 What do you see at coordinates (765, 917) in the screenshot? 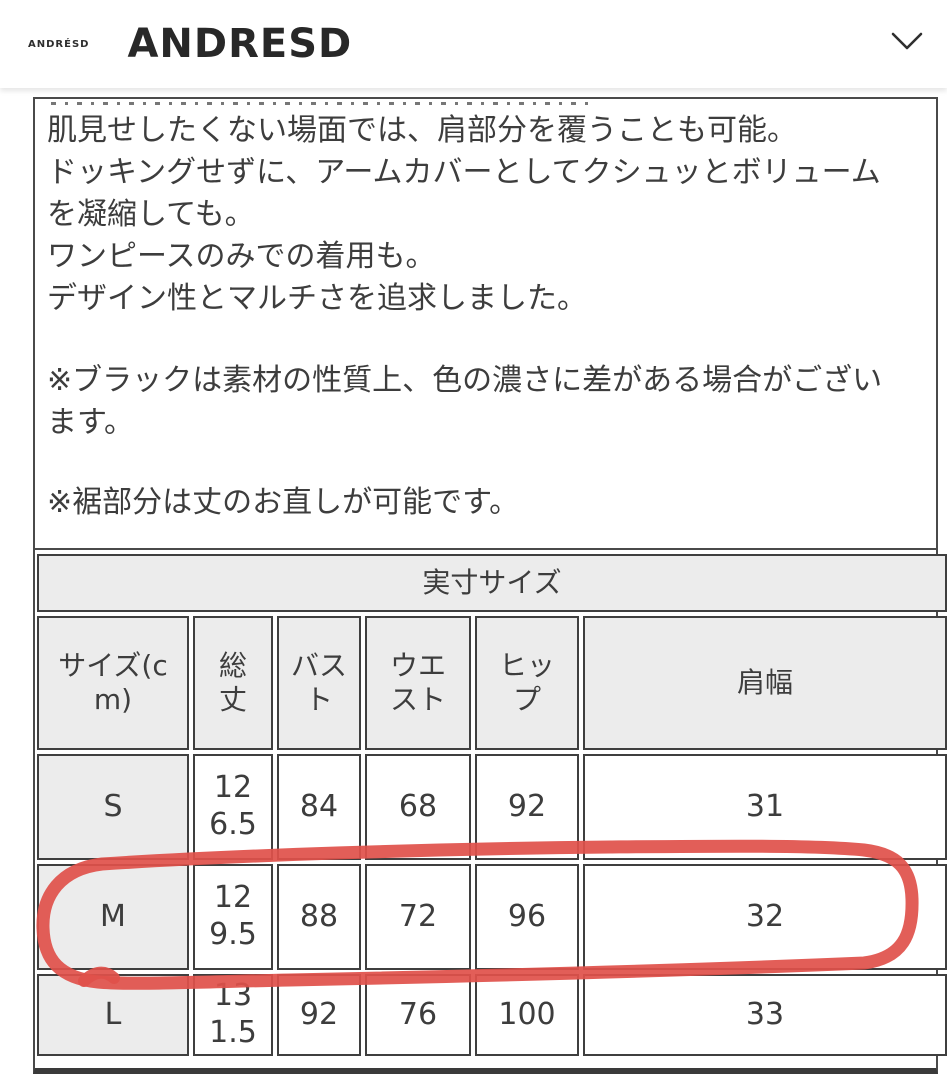
I see `row-m-shoulder: 32` at bounding box center [765, 917].